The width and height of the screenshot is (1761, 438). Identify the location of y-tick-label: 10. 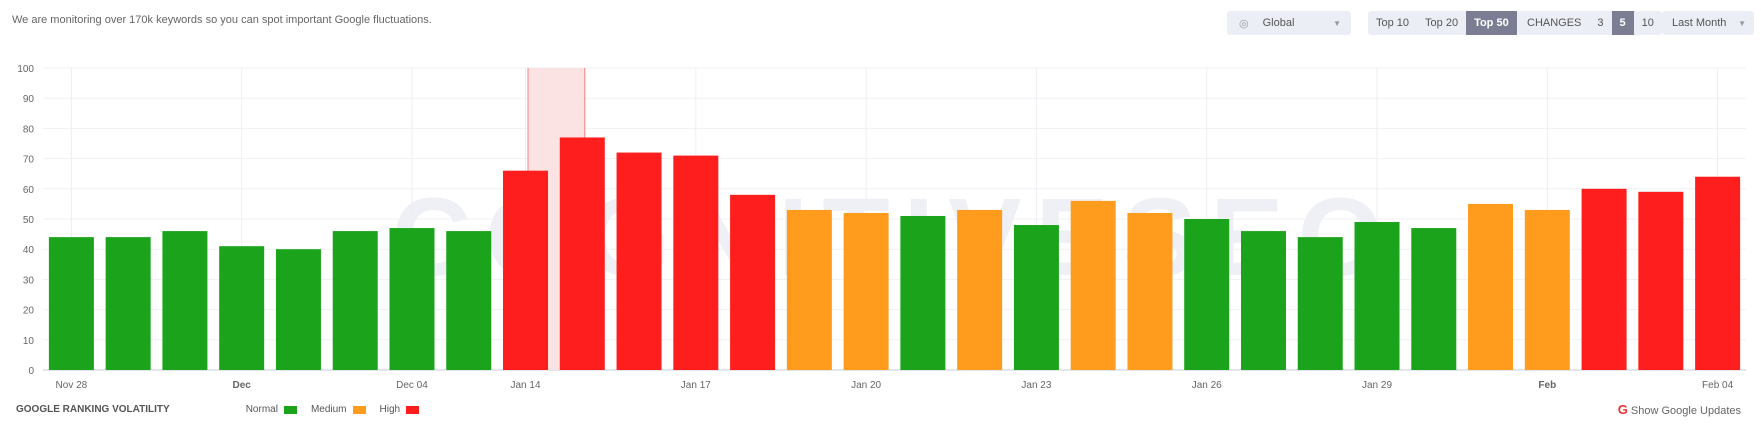
(29, 341).